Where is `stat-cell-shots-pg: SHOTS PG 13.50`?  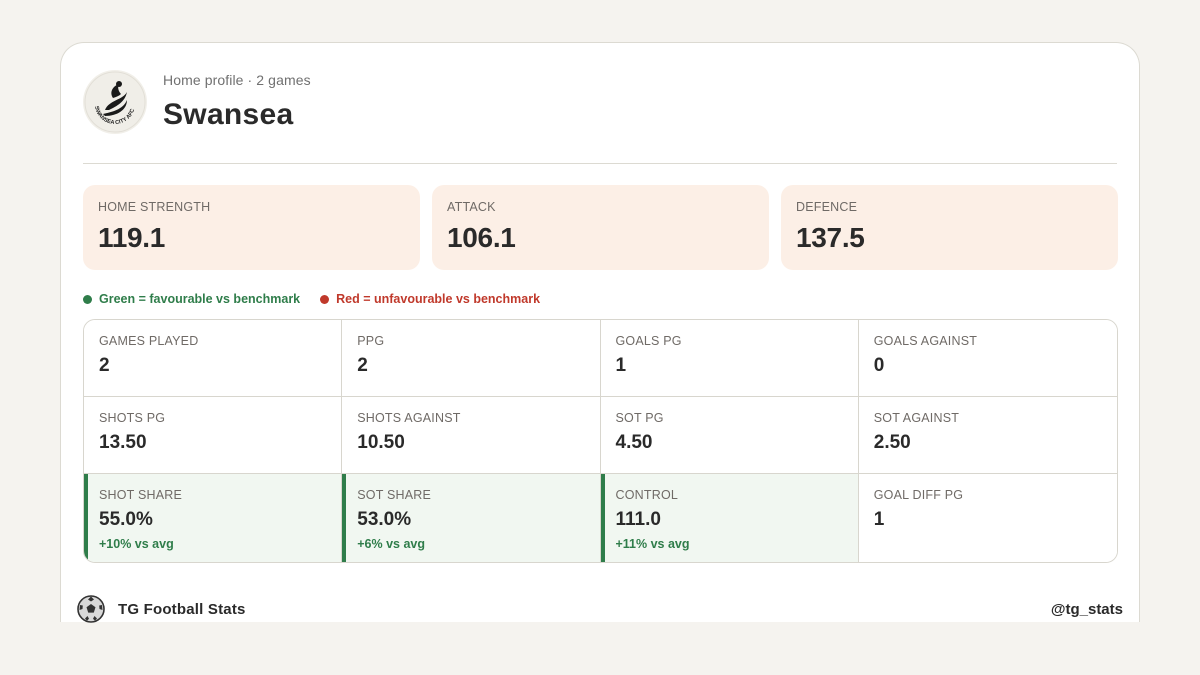
stat-cell-shots-pg: SHOTS PG 13.50 is located at coordinates (213, 435).